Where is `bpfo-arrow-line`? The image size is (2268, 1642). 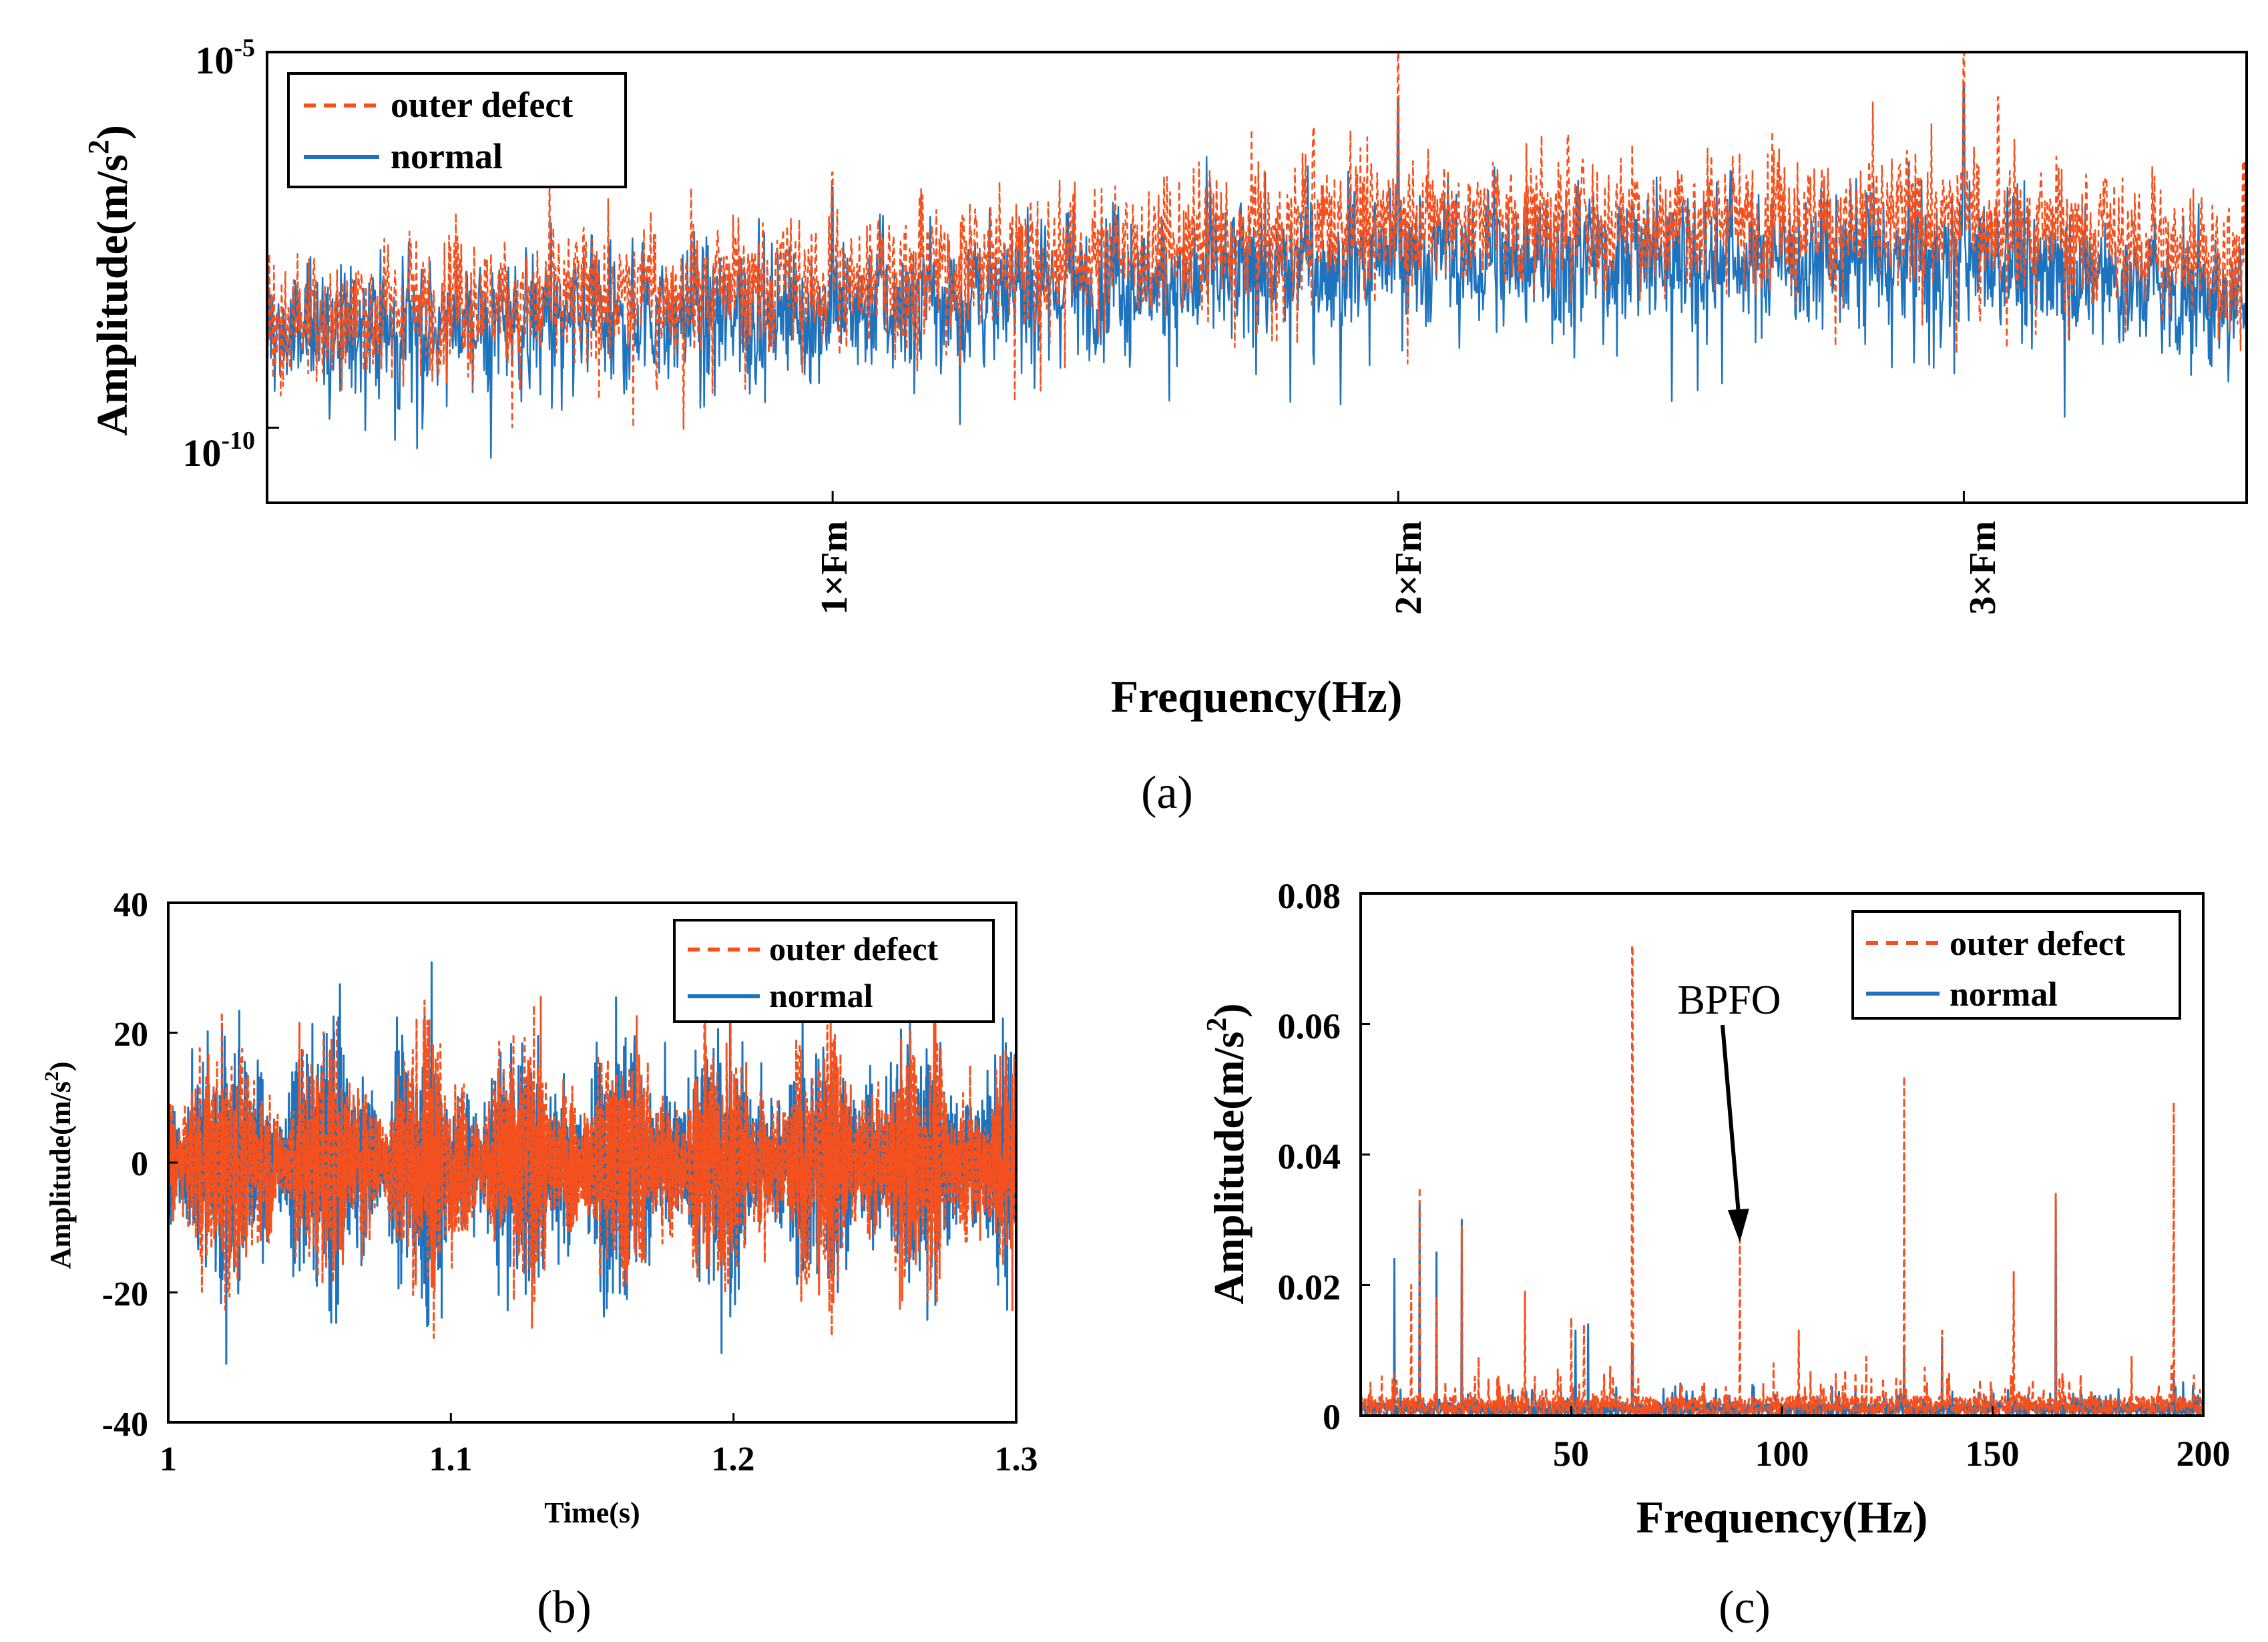
bpfo-arrow-line is located at coordinates (1731, 1118).